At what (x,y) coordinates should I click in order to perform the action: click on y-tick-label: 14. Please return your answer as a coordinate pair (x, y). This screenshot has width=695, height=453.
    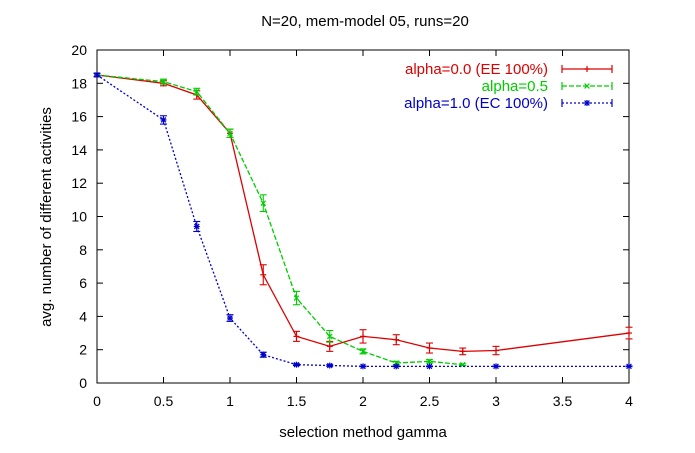
    Looking at the image, I should click on (79, 150).